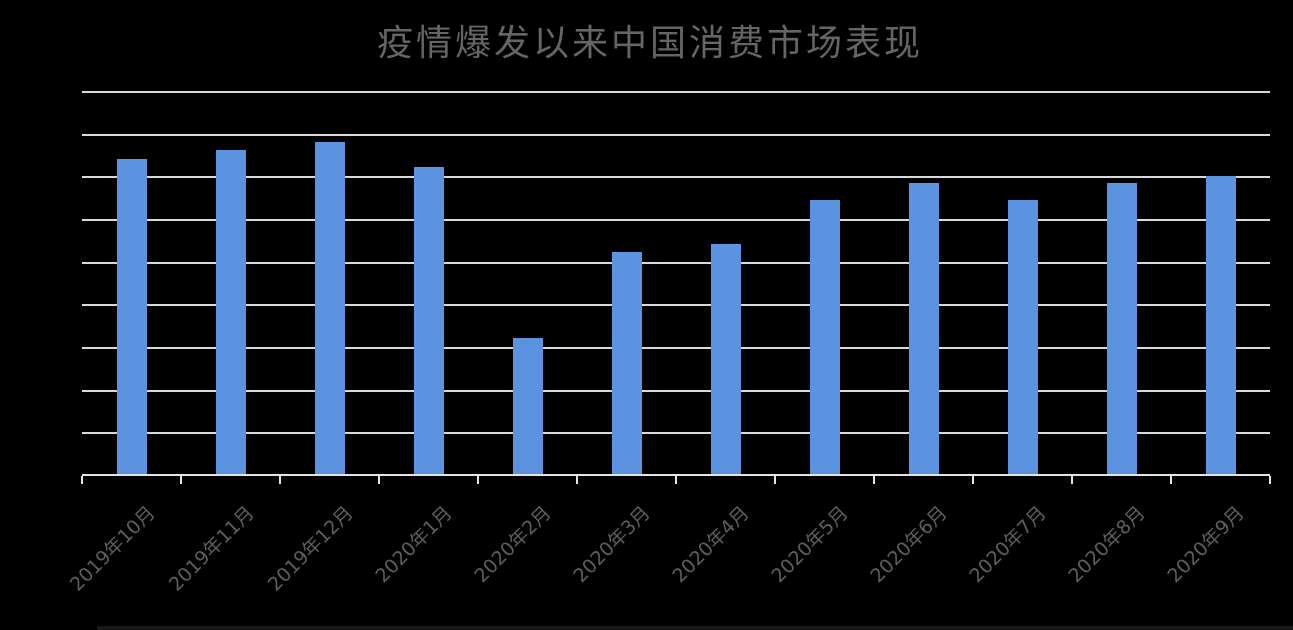  What do you see at coordinates (131, 316) in the screenshot?
I see `bar-2019年10月` at bounding box center [131, 316].